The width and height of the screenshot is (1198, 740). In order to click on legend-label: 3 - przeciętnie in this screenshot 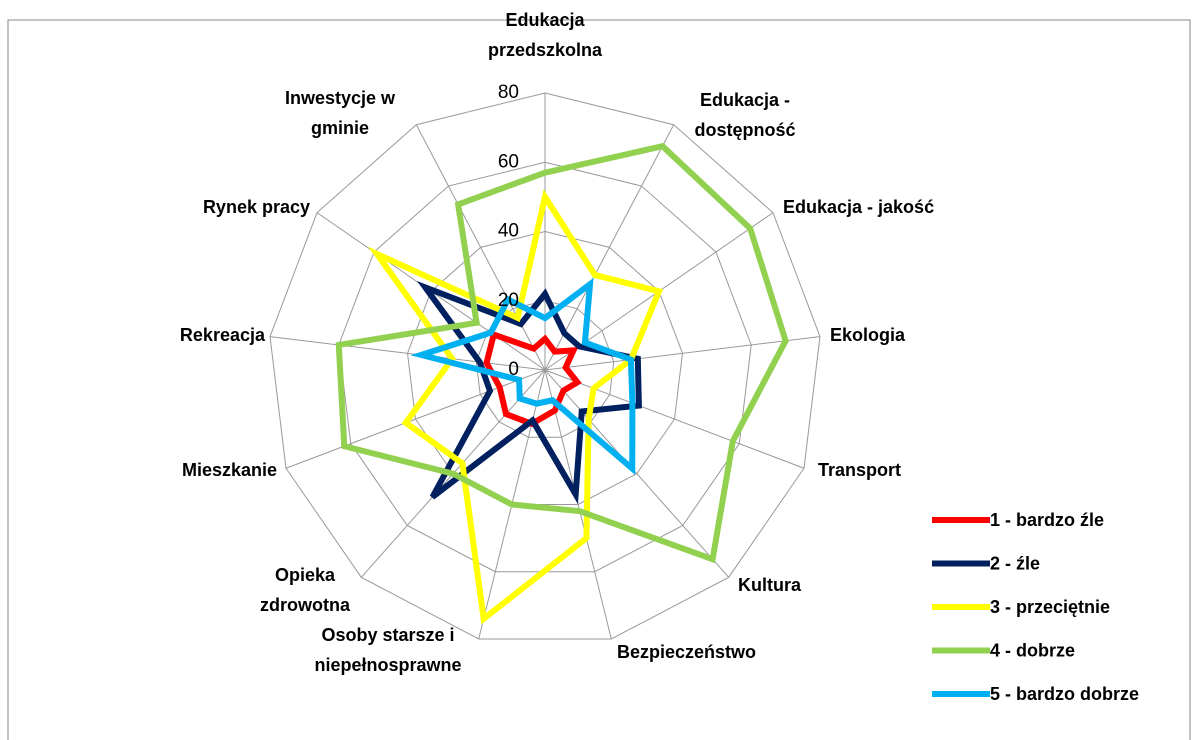, I will do `click(1050, 607)`.